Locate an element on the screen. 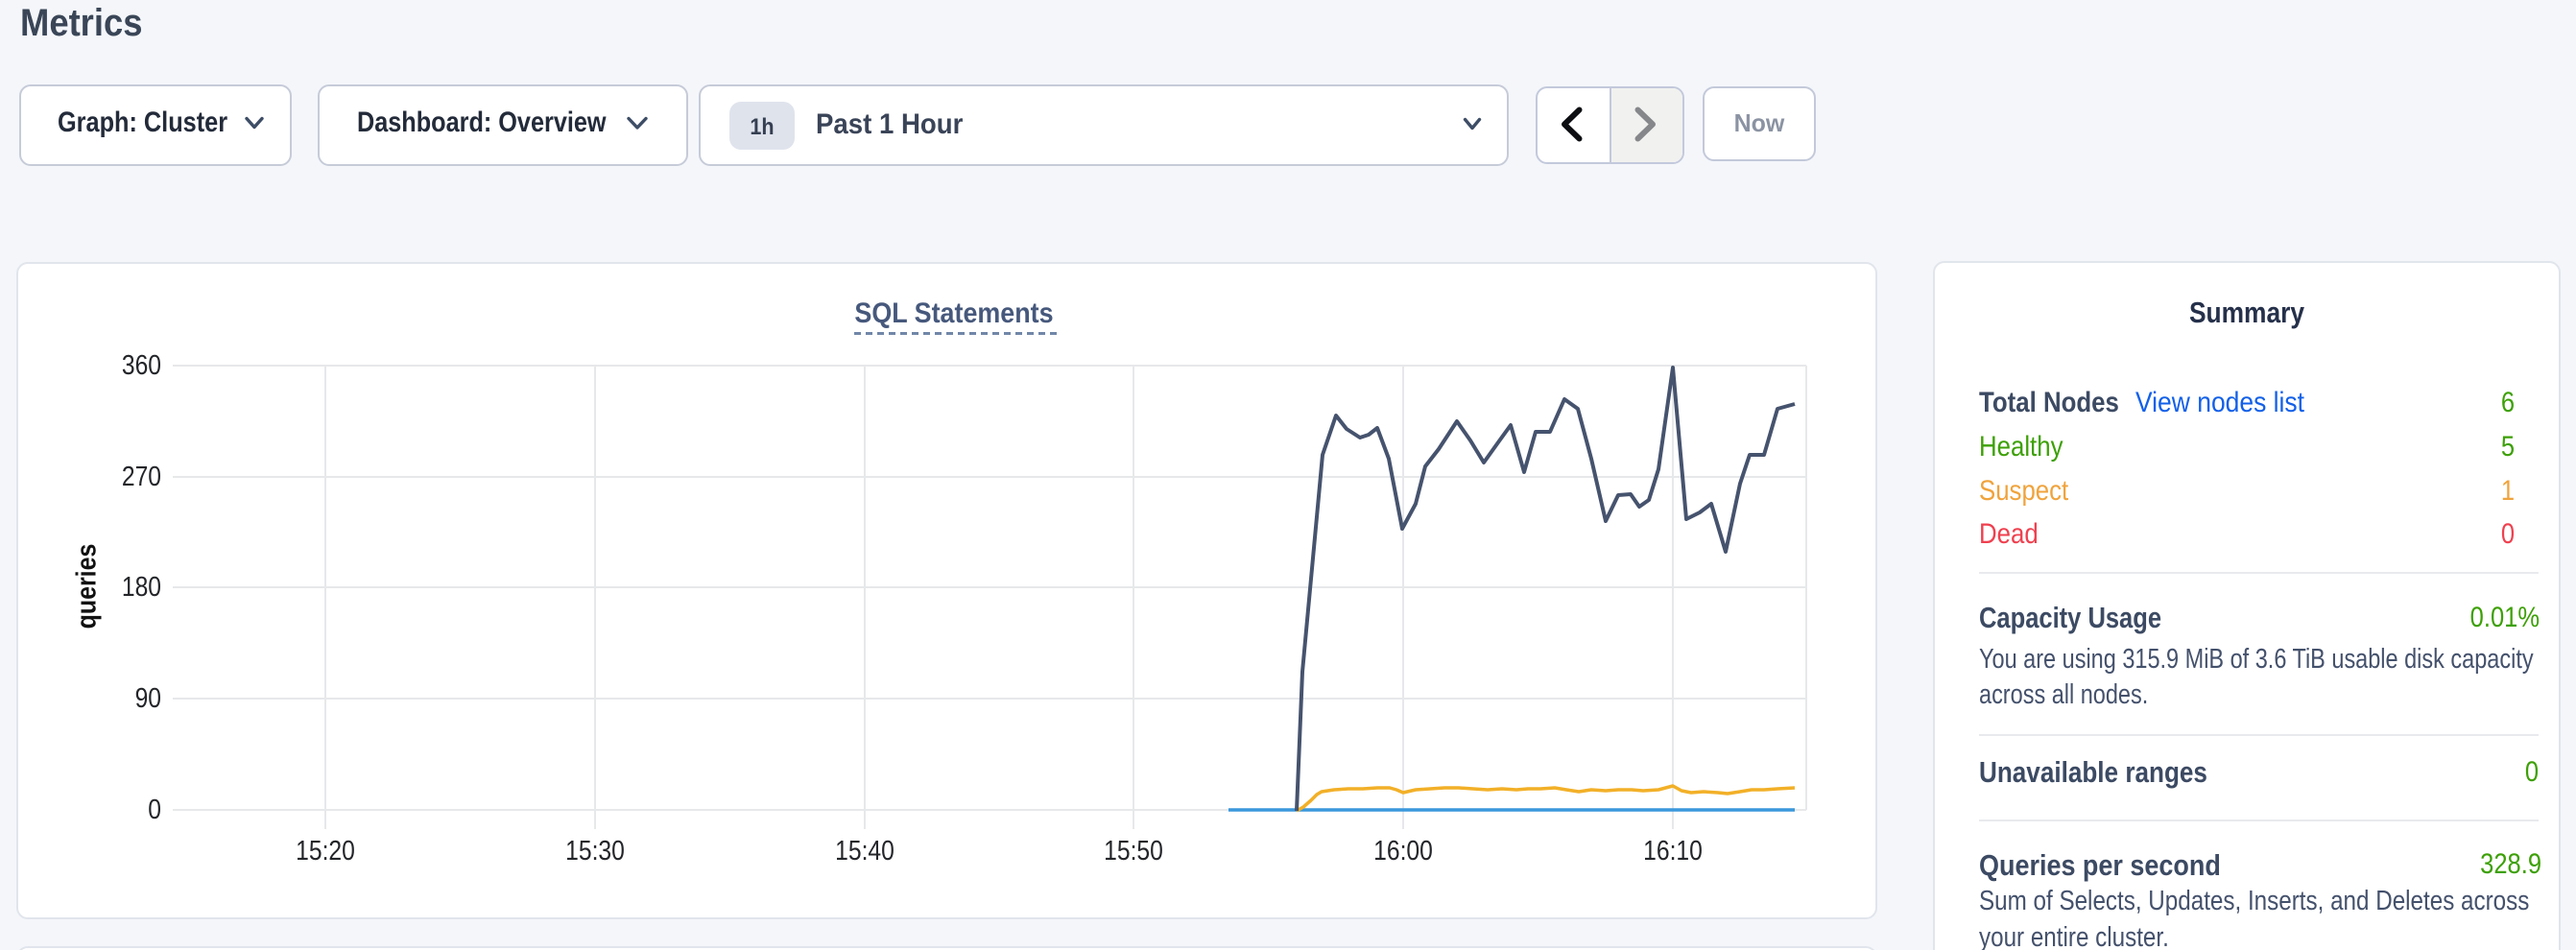 The image size is (2576, 950). svg-text: queries is located at coordinates (86, 586).